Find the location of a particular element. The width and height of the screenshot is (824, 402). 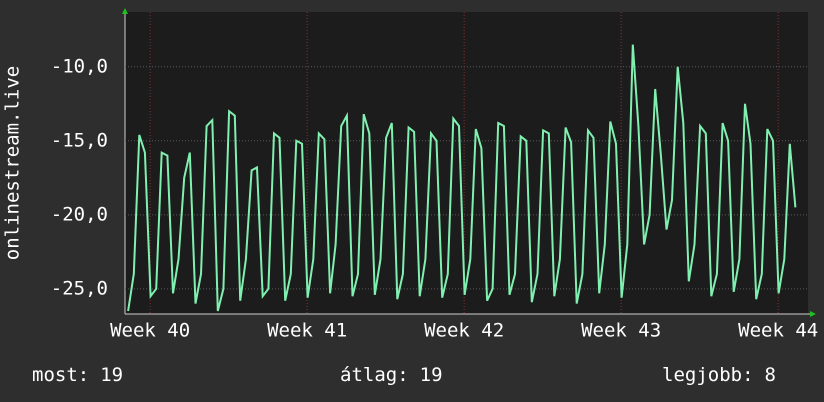

footer-stat: legjobb: 8 is located at coordinates (719, 375).